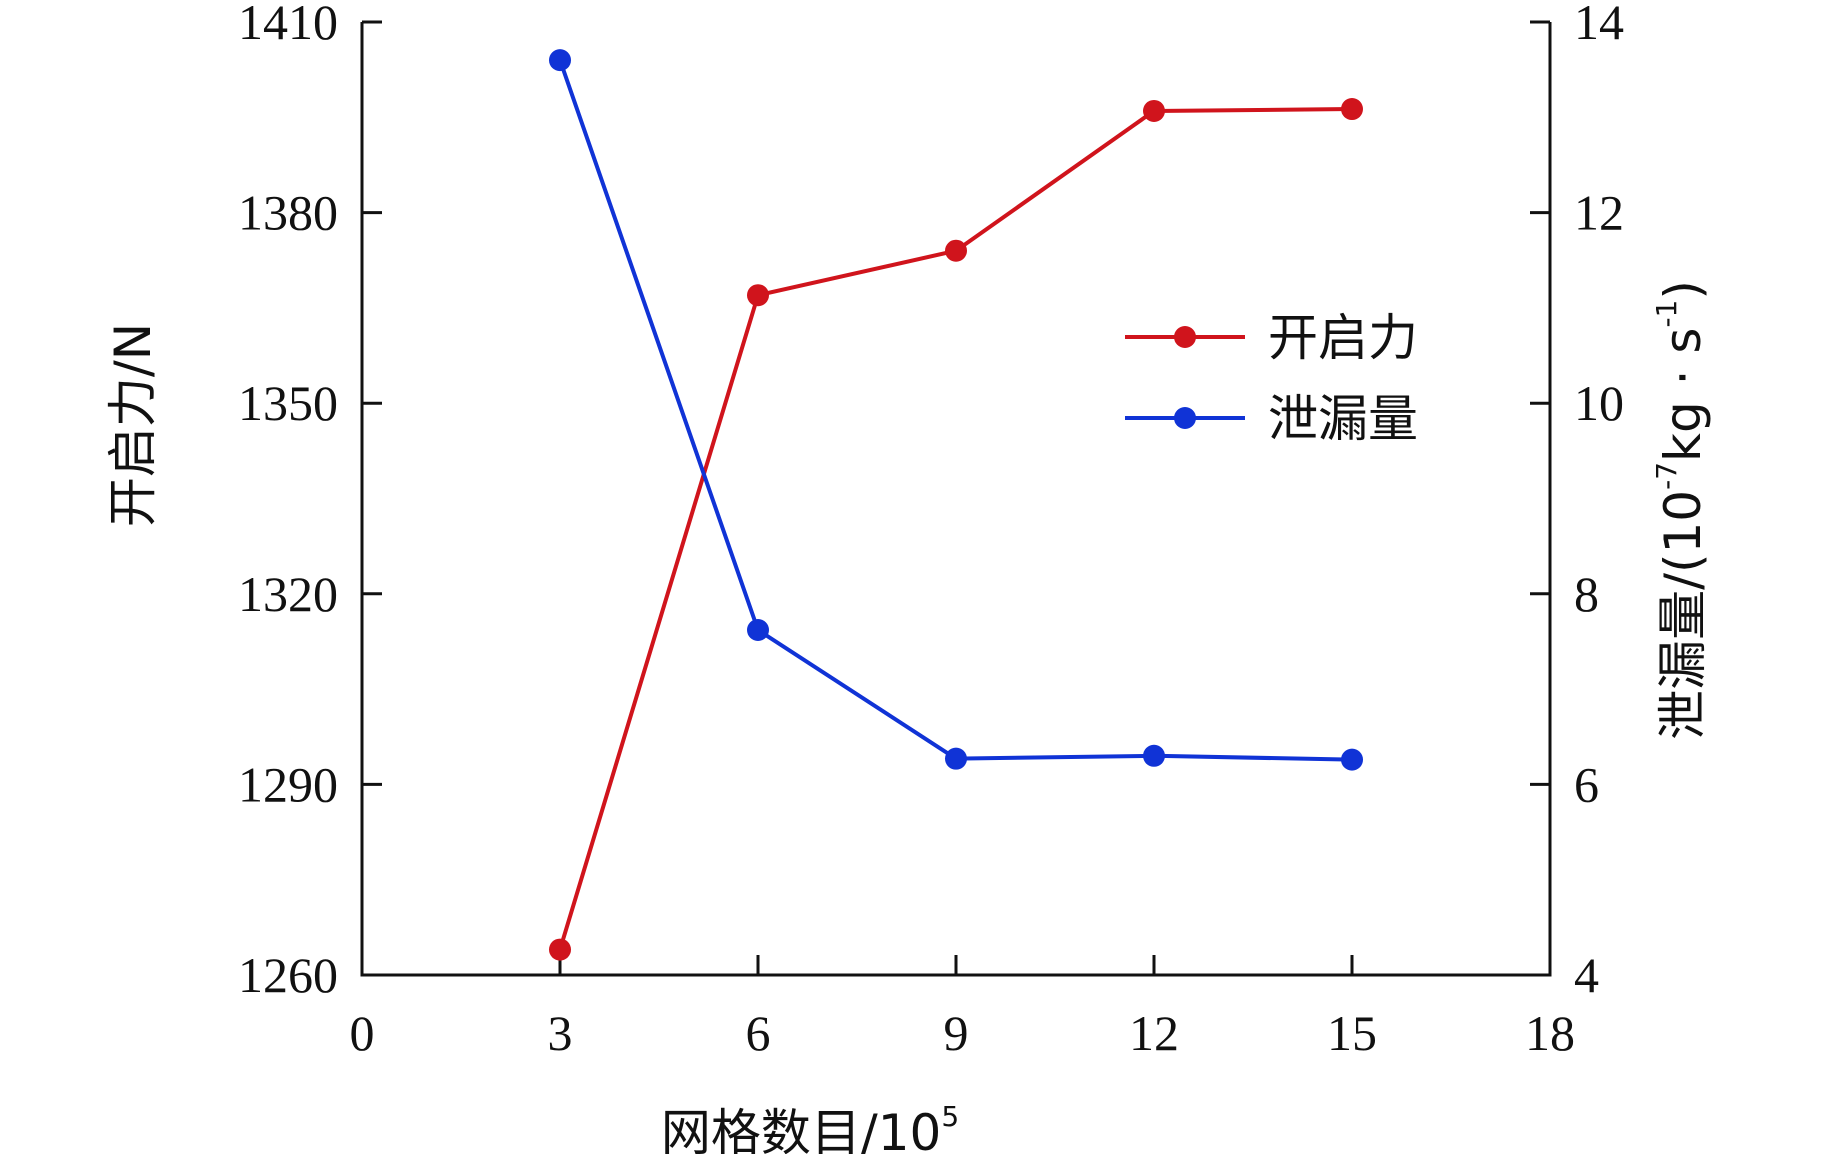  I want to click on right-y-axis-title: 泄漏量/(10-7kg · s-1), so click(1681, 510).